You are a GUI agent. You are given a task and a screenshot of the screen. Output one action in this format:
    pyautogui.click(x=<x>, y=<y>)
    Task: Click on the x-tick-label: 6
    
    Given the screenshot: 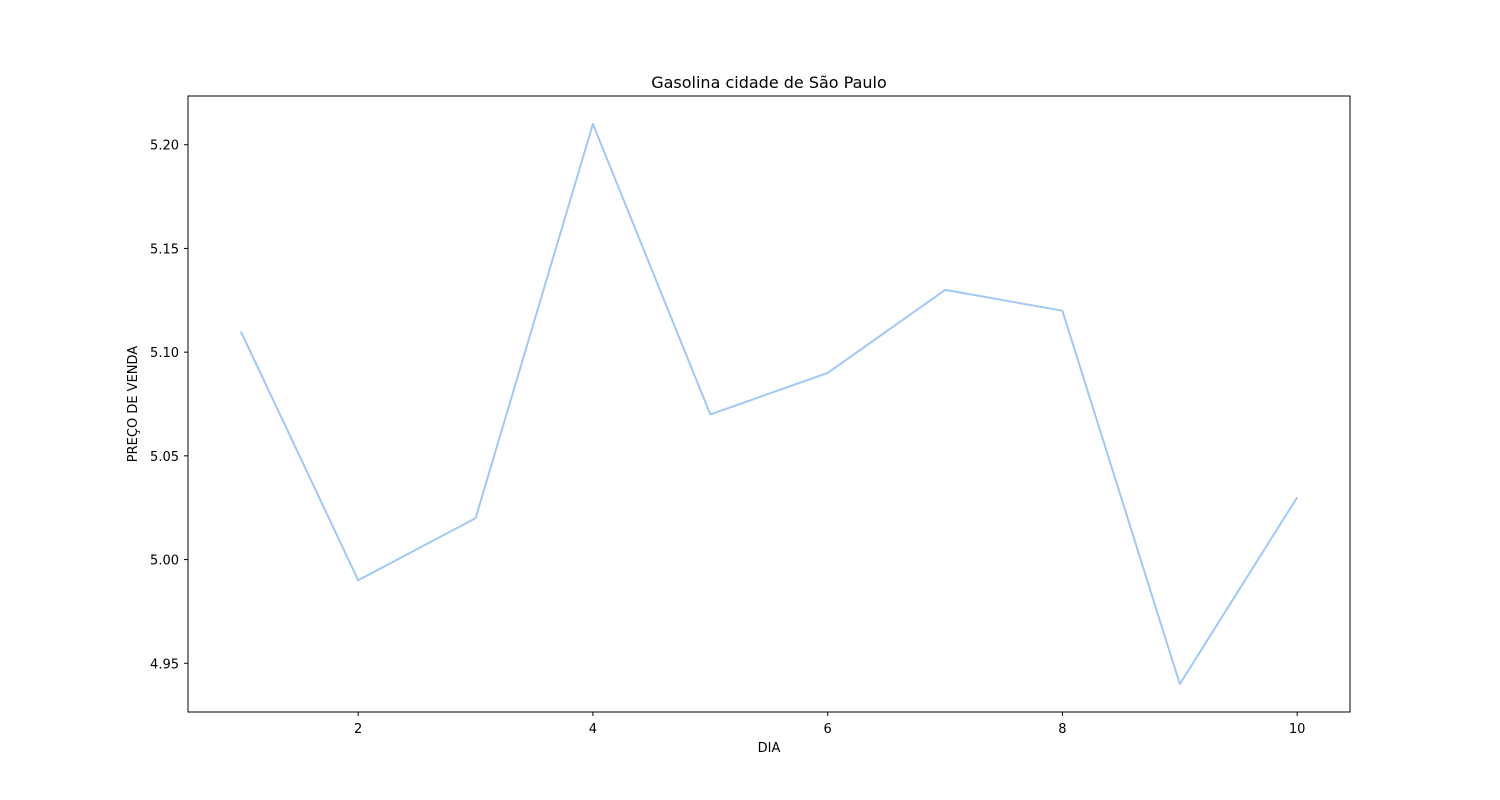 What is the action you would take?
    pyautogui.click(x=828, y=729)
    